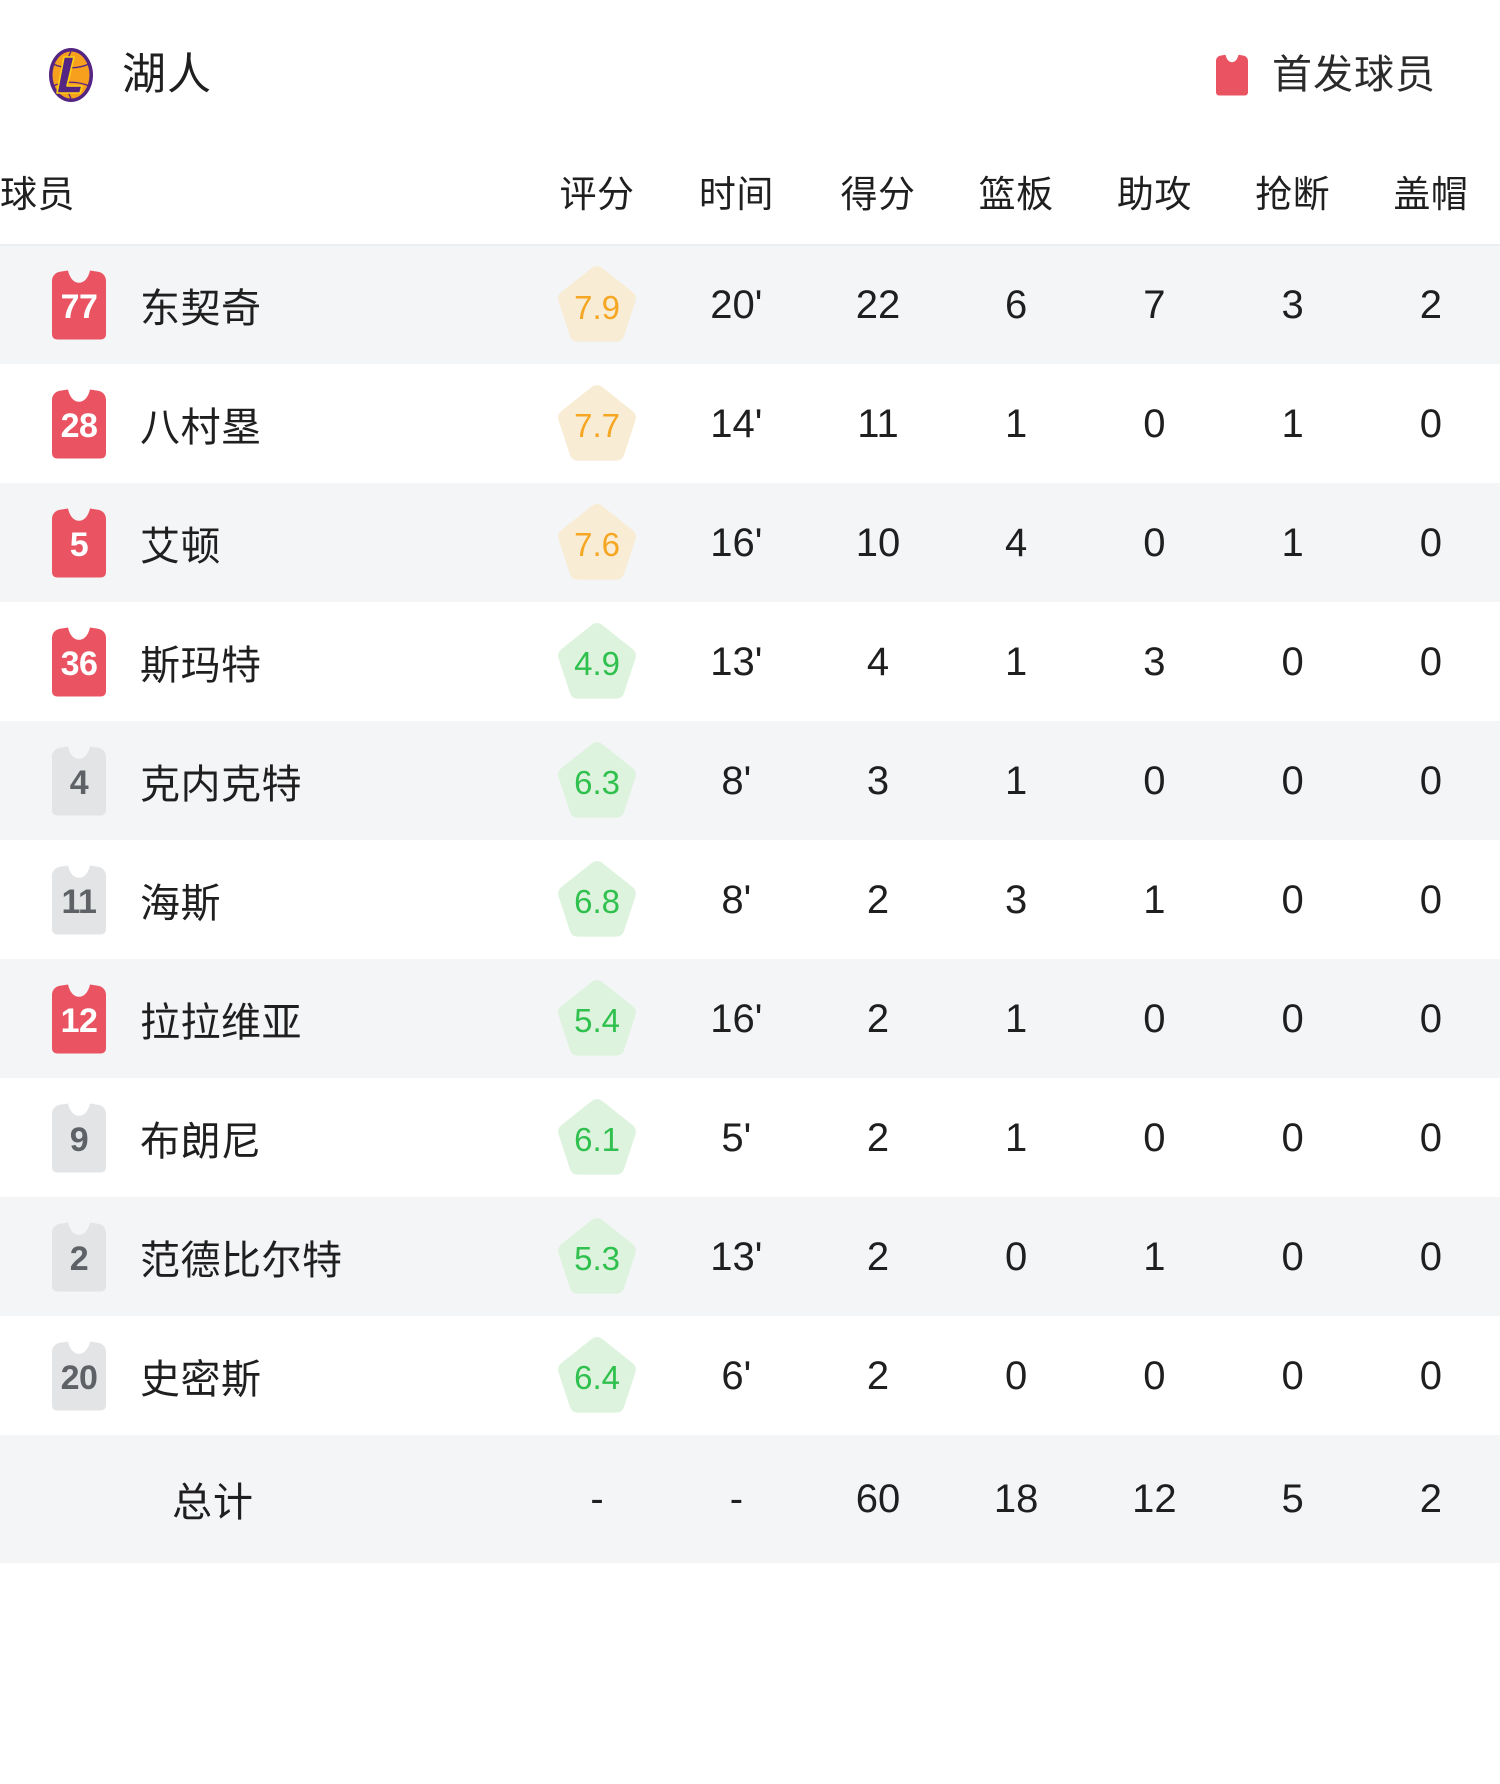 This screenshot has width=1500, height=1784. What do you see at coordinates (265, 1499) in the screenshot?
I see `total-label-cell: 总计` at bounding box center [265, 1499].